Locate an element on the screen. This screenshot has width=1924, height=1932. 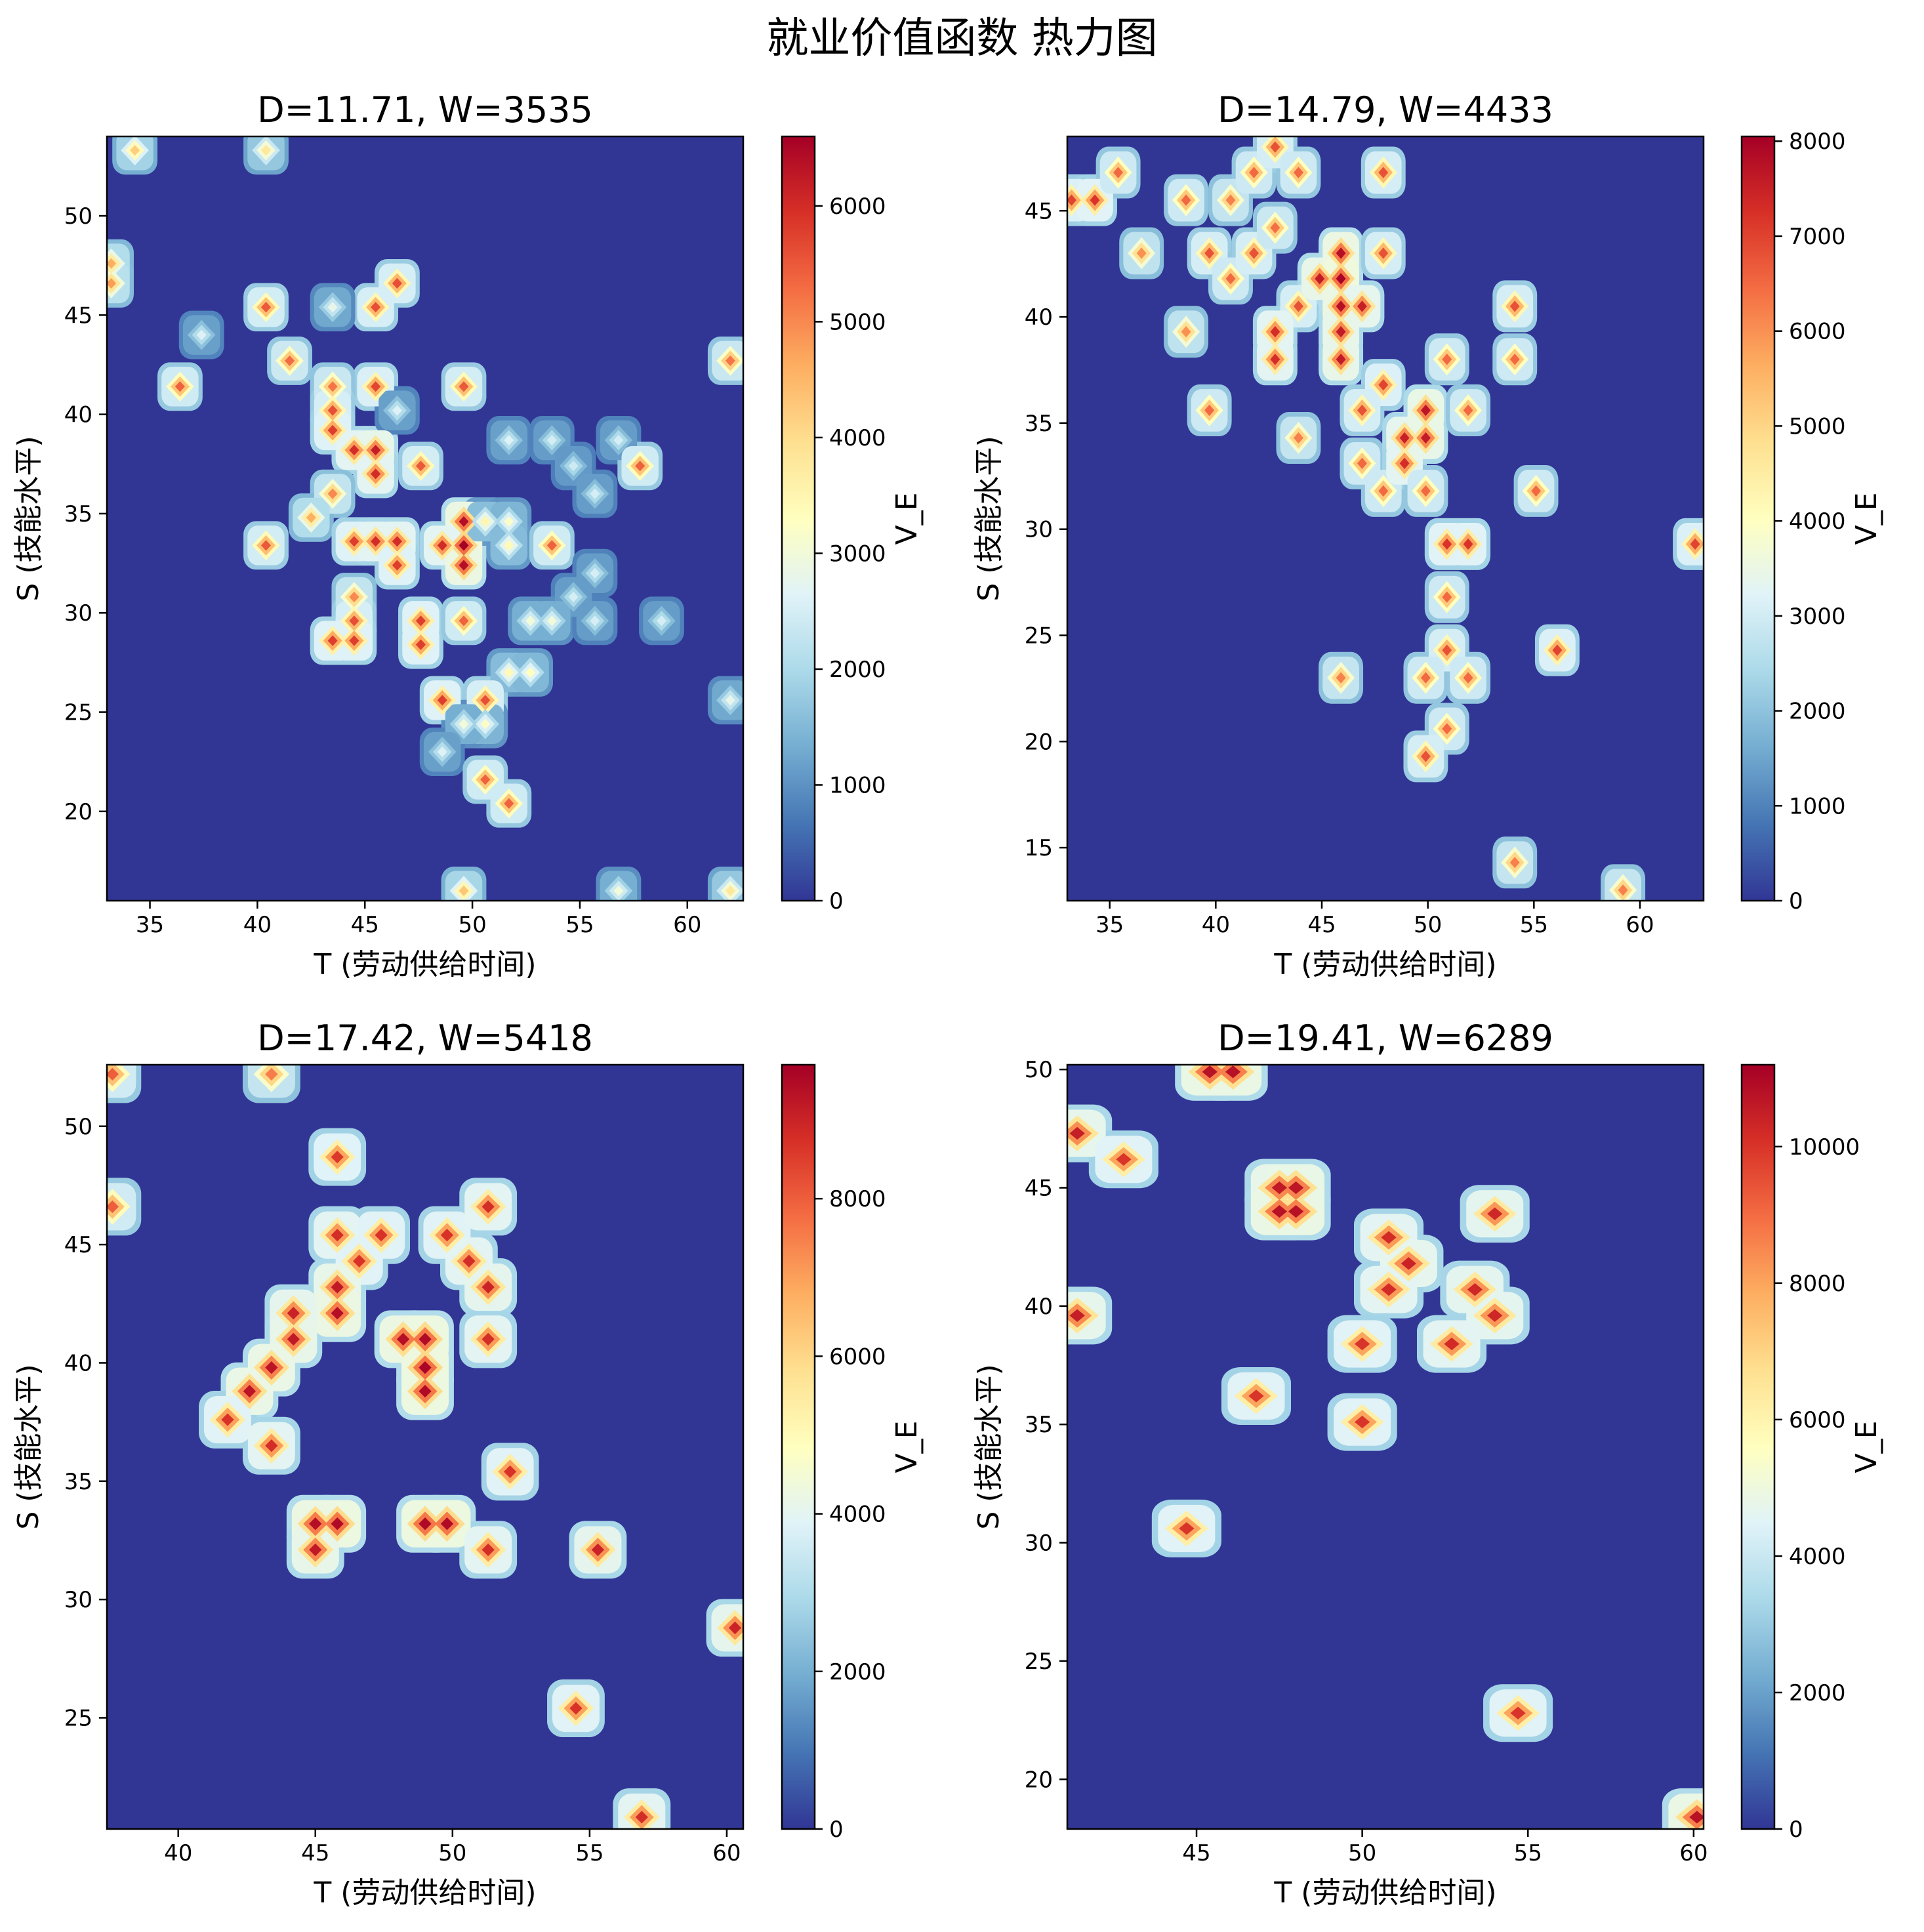
colorbar is located at coordinates (1758, 1446).